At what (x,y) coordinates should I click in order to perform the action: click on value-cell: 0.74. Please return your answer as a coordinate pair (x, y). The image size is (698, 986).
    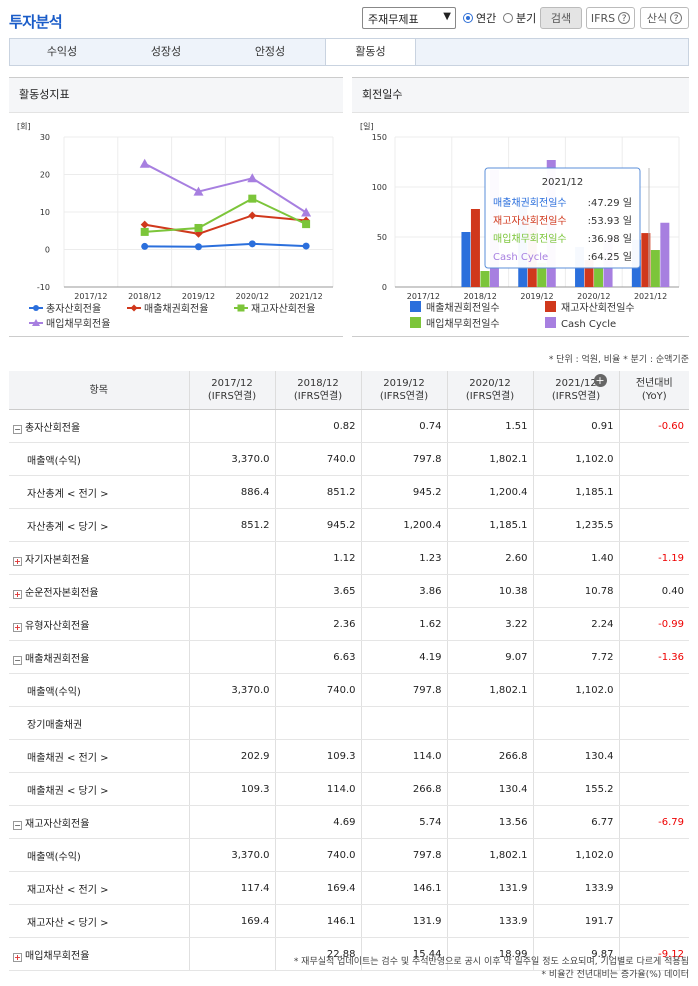
    Looking at the image, I should click on (403, 426).